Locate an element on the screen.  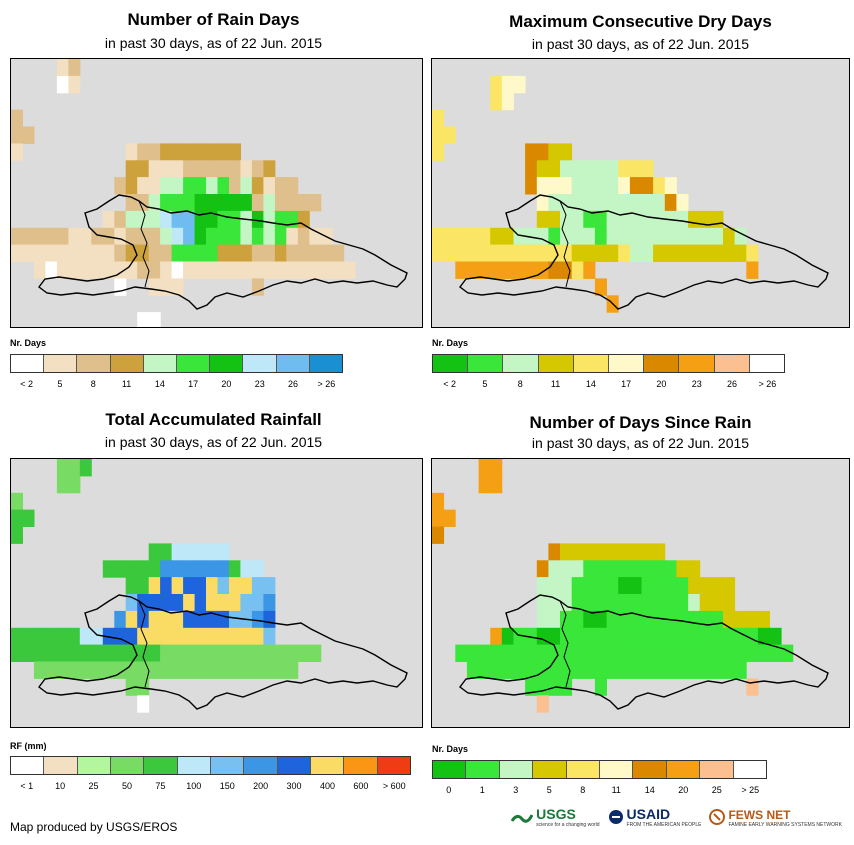
legend-label: 20 is located at coordinates (661, 384).